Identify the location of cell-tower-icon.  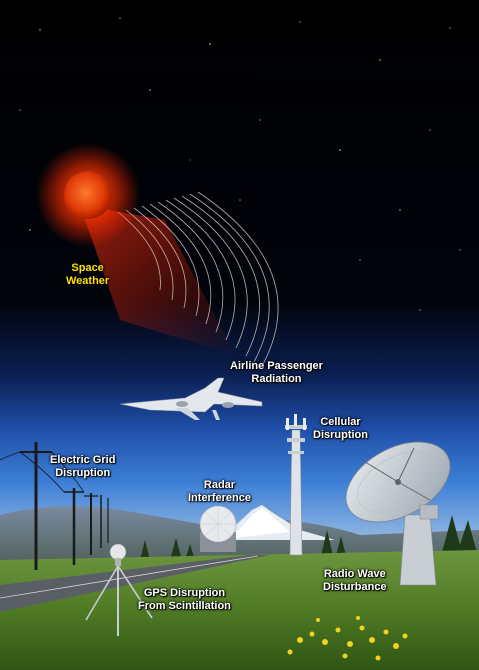
(296, 485).